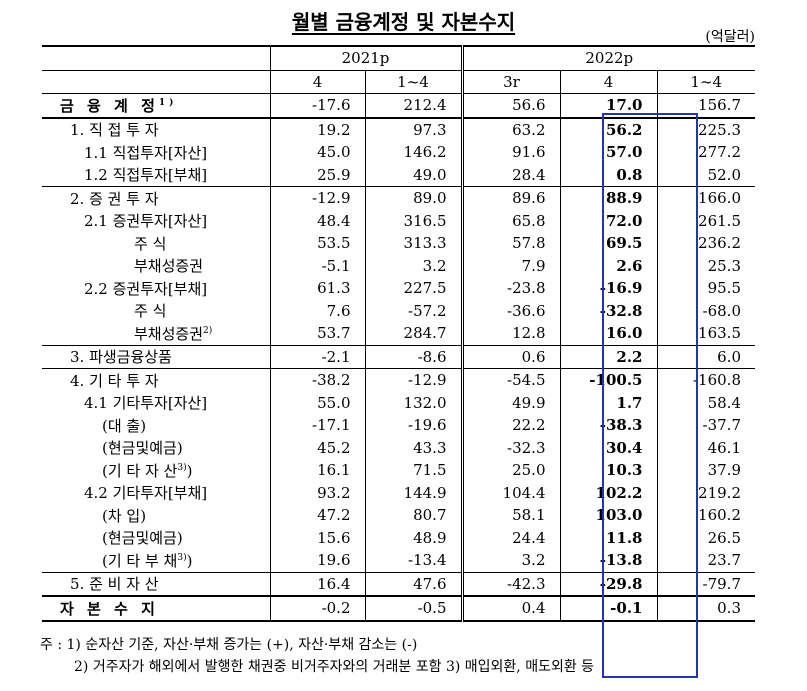  I want to click on value-cell: 225.3, so click(705, 128).